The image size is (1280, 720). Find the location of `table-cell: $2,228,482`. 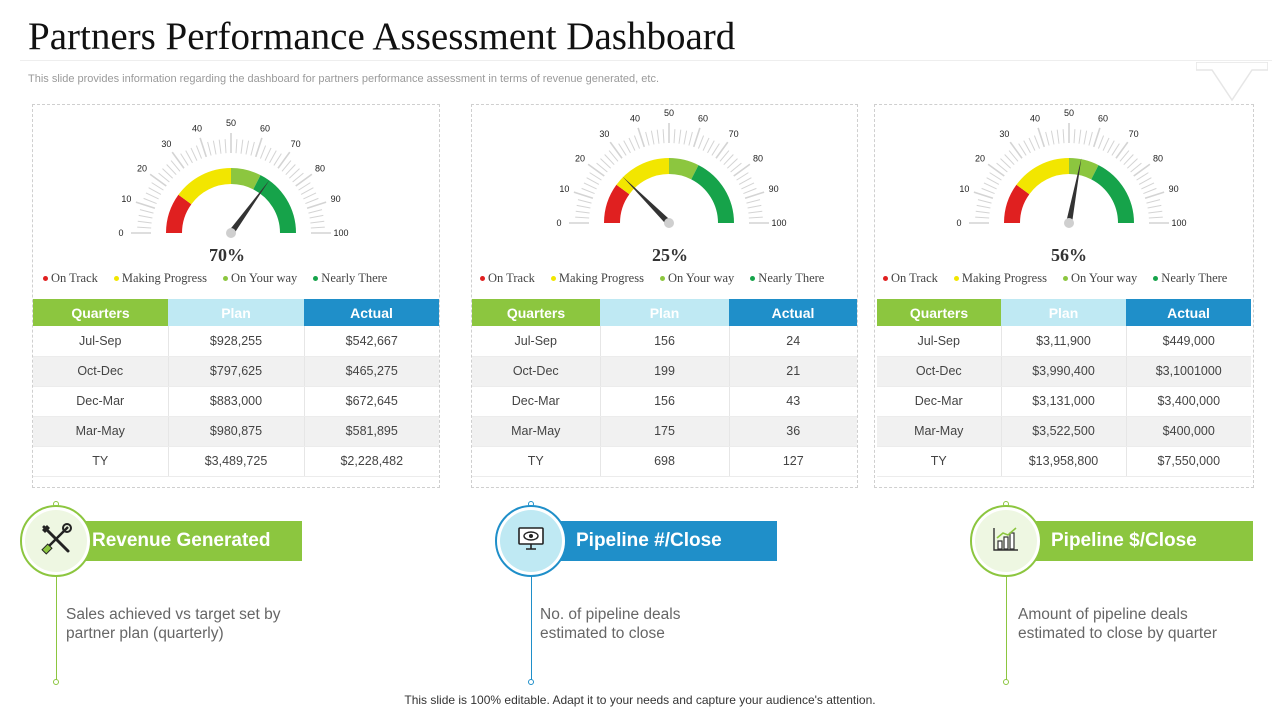

table-cell: $2,228,482 is located at coordinates (371, 461).